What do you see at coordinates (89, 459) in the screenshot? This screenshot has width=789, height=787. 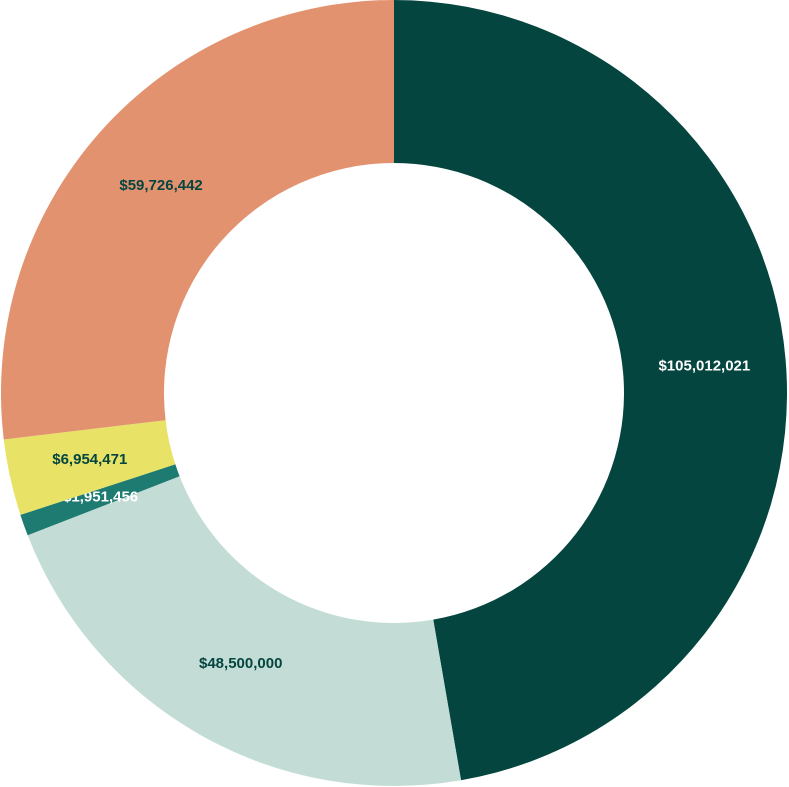 I see `value-label: $6,954,471` at bounding box center [89, 459].